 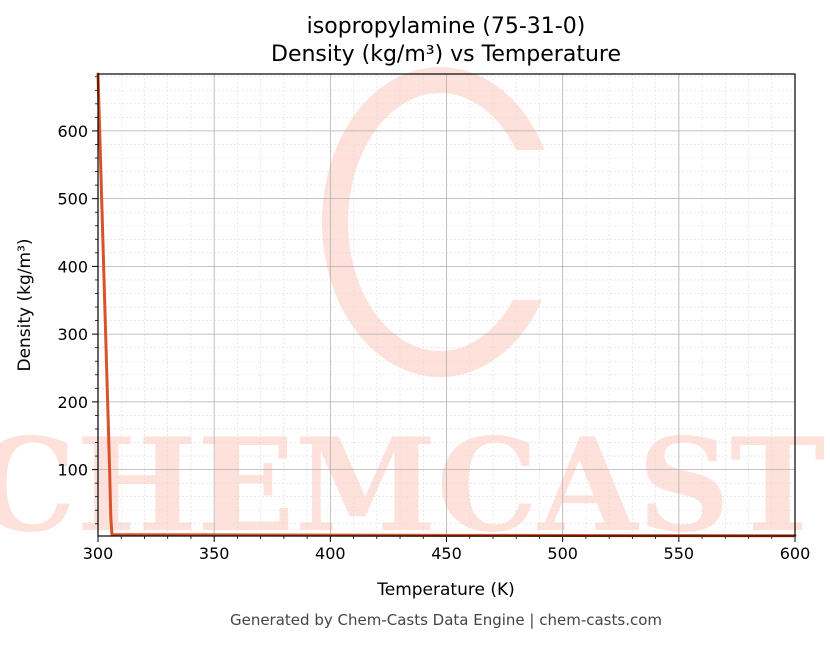 I want to click on watermark-ring-gap, so click(x=535, y=225).